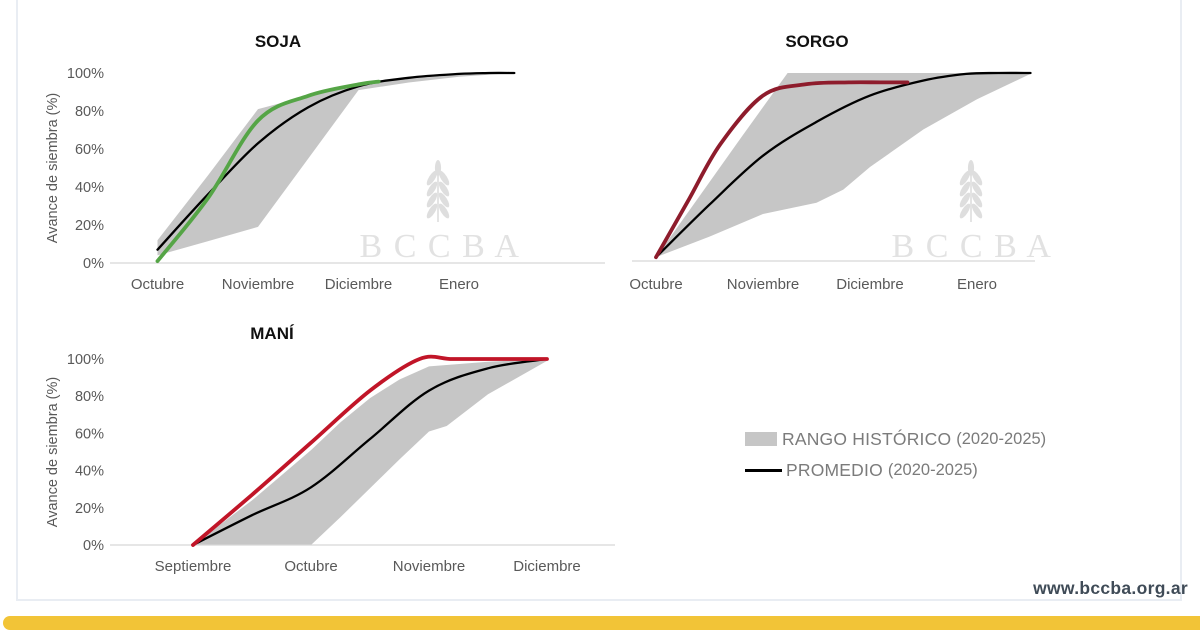 The image size is (1200, 630). I want to click on legend-range-years: (2020-2025), so click(1001, 438).